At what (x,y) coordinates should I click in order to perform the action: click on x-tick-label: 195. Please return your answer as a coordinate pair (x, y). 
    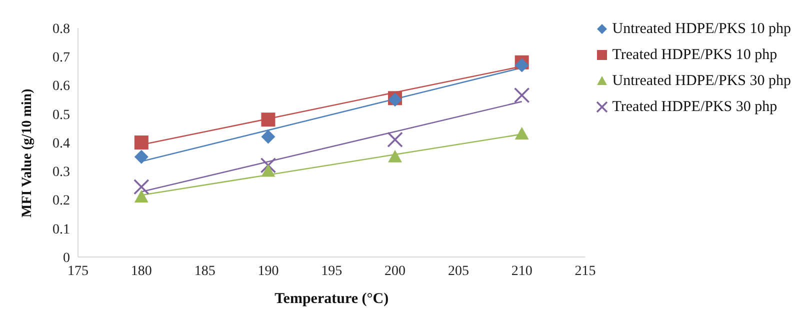
    Looking at the image, I should click on (331, 271).